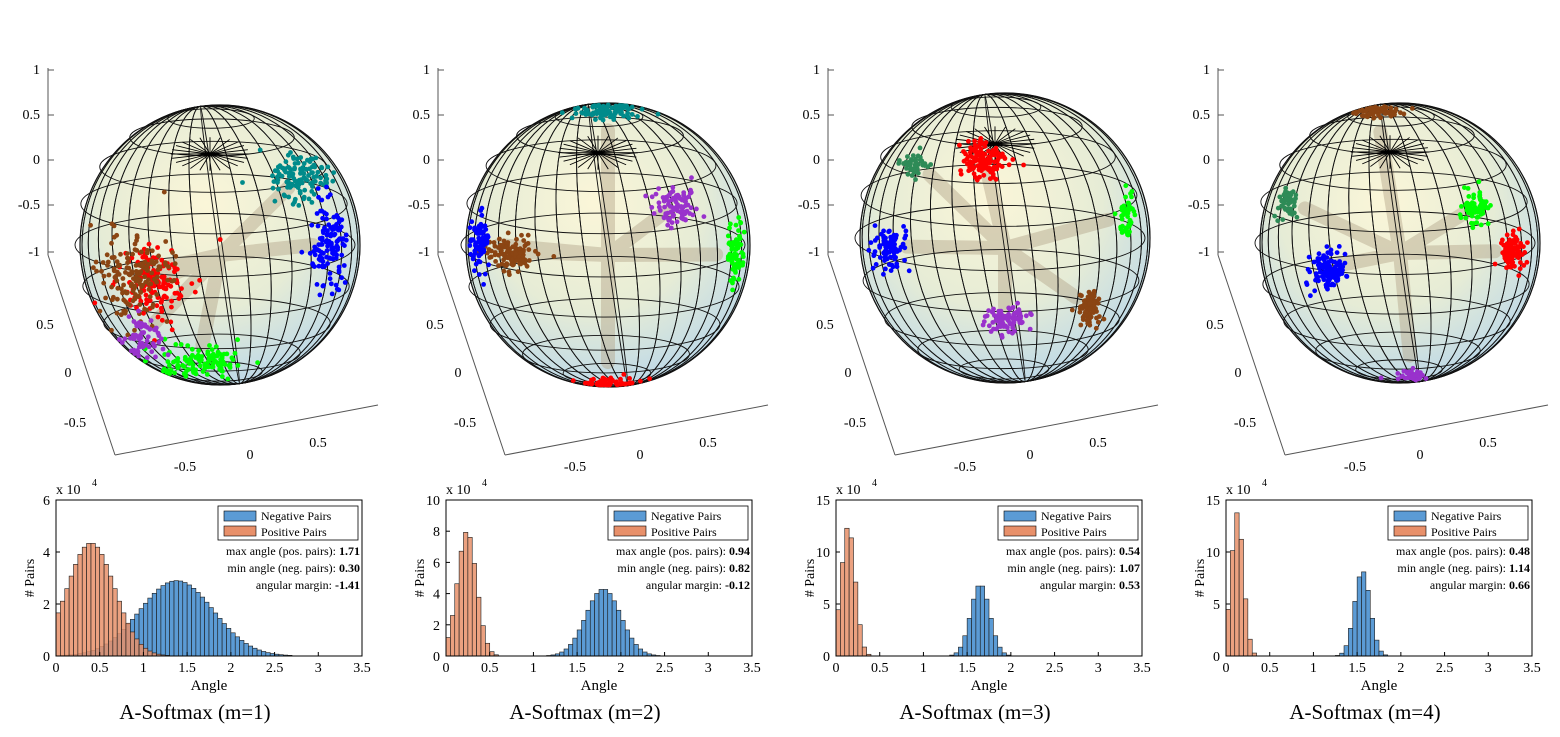  Describe the element at coordinates (980, 621) in the screenshot. I see `negative-pairs-bars` at that location.